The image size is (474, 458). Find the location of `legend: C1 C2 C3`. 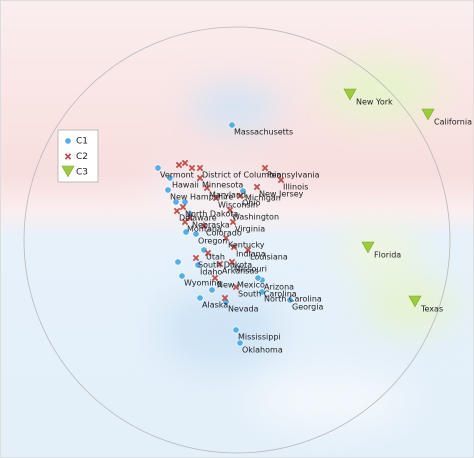

legend: C1 C2 C3 is located at coordinates (78, 156).